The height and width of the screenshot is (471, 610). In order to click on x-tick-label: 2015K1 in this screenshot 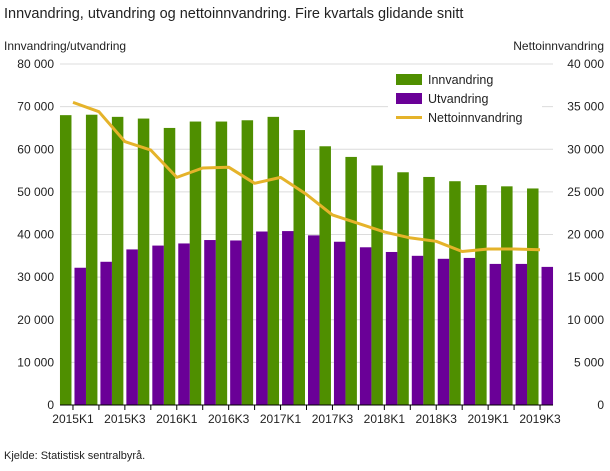, I will do `click(73, 419)`.